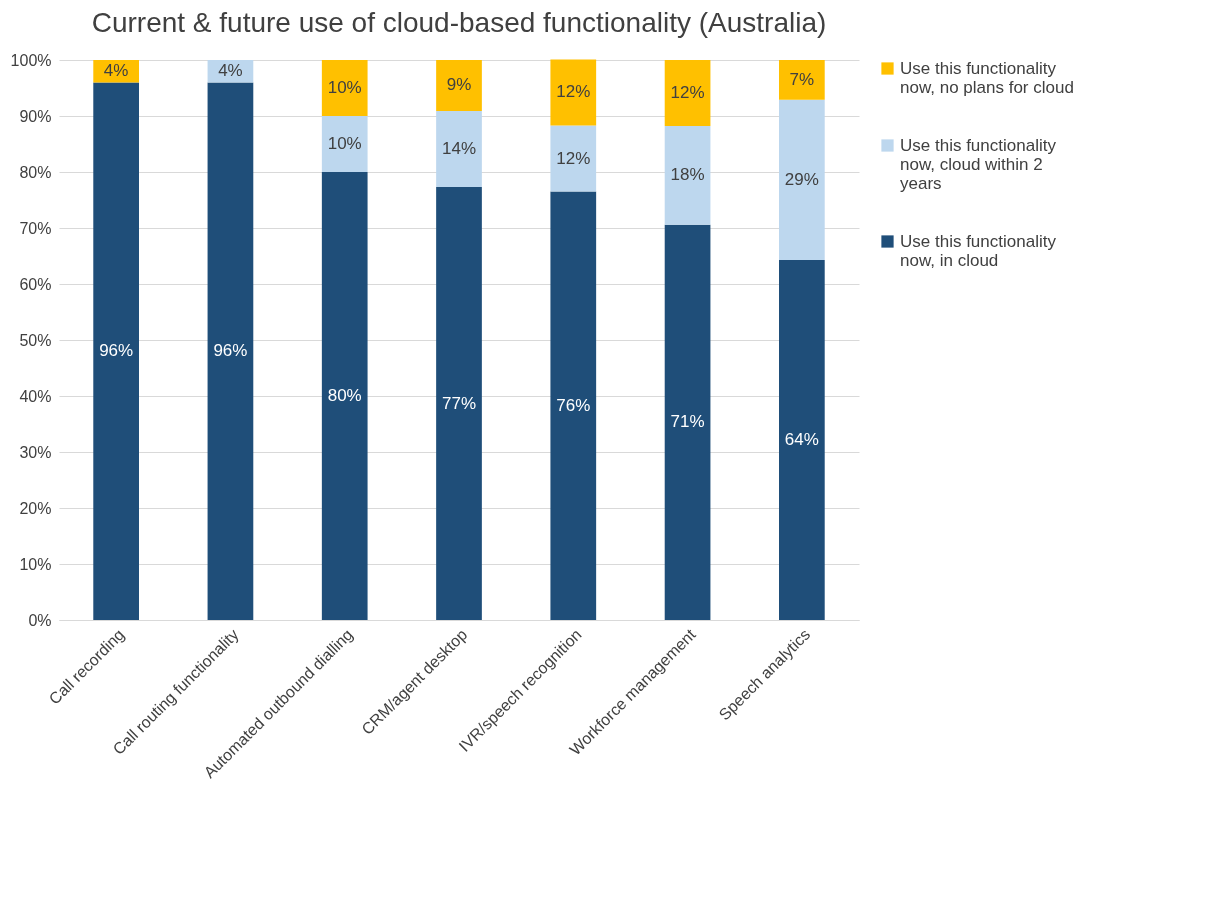  Describe the element at coordinates (35, 452) in the screenshot. I see `y-tick-label: 30%` at that location.